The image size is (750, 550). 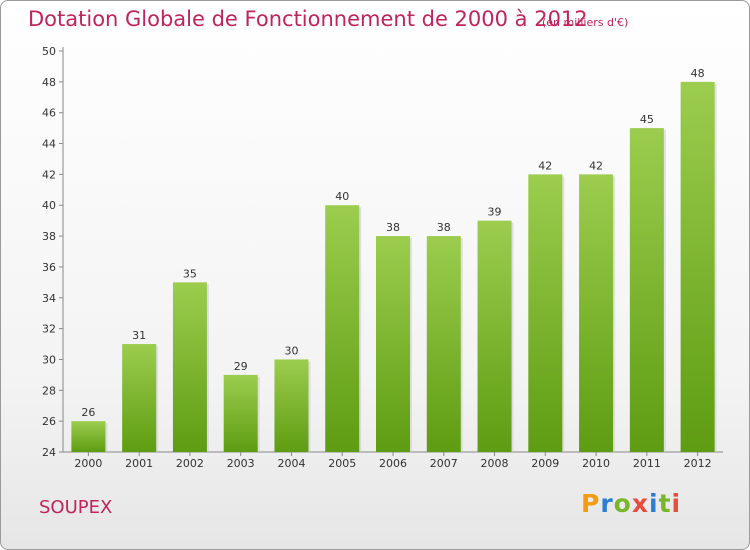 What do you see at coordinates (698, 73) in the screenshot?
I see `data-label-2012: 48` at bounding box center [698, 73].